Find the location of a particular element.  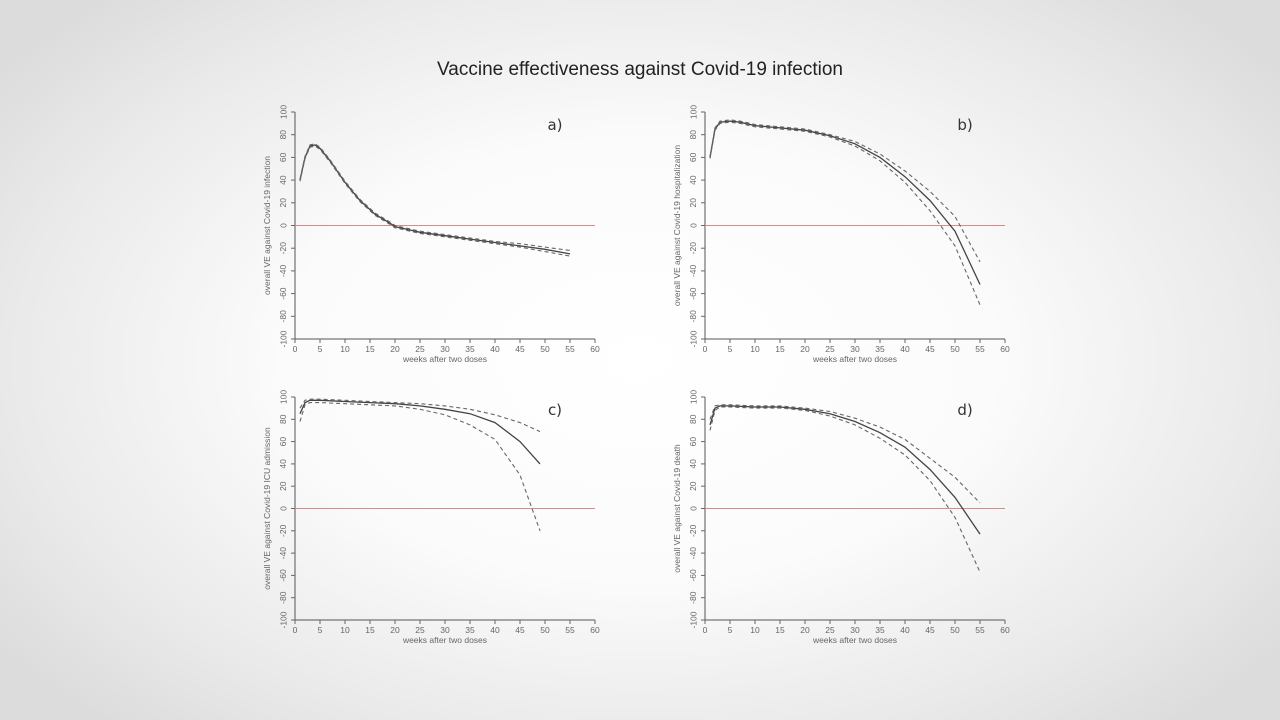

x-tick-label-c-7: 35 is located at coordinates (470, 630).